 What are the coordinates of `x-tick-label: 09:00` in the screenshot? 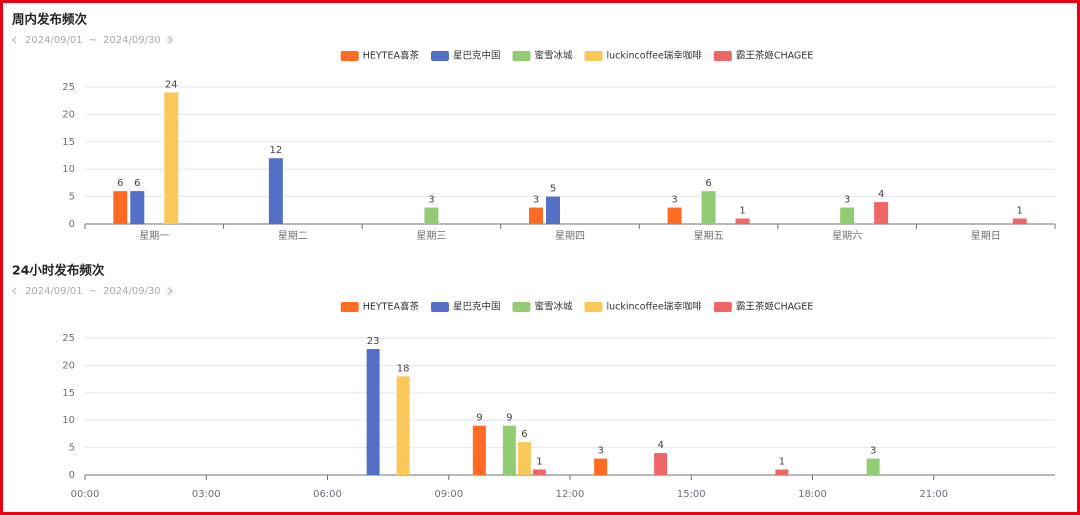 It's located at (448, 494).